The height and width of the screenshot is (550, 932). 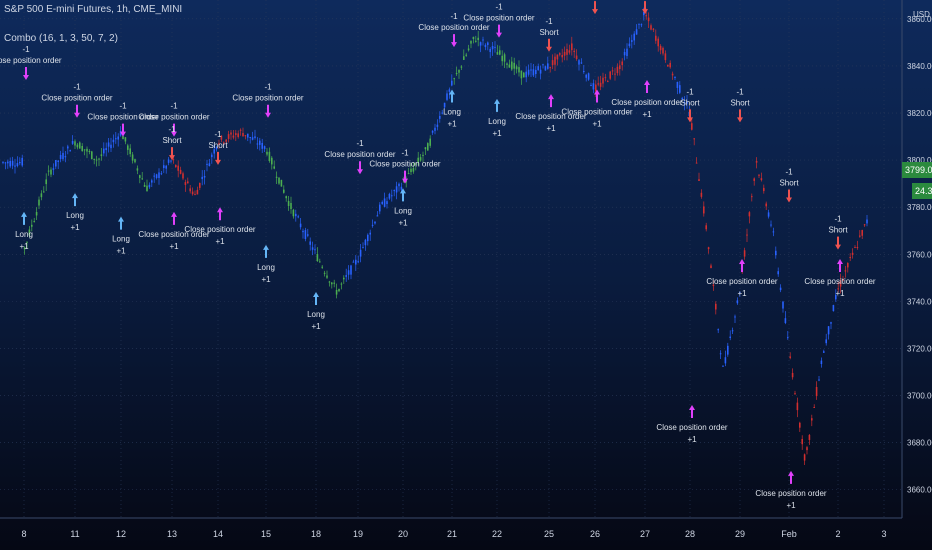 I want to click on x-tick-label-6: 18, so click(x=316, y=534).